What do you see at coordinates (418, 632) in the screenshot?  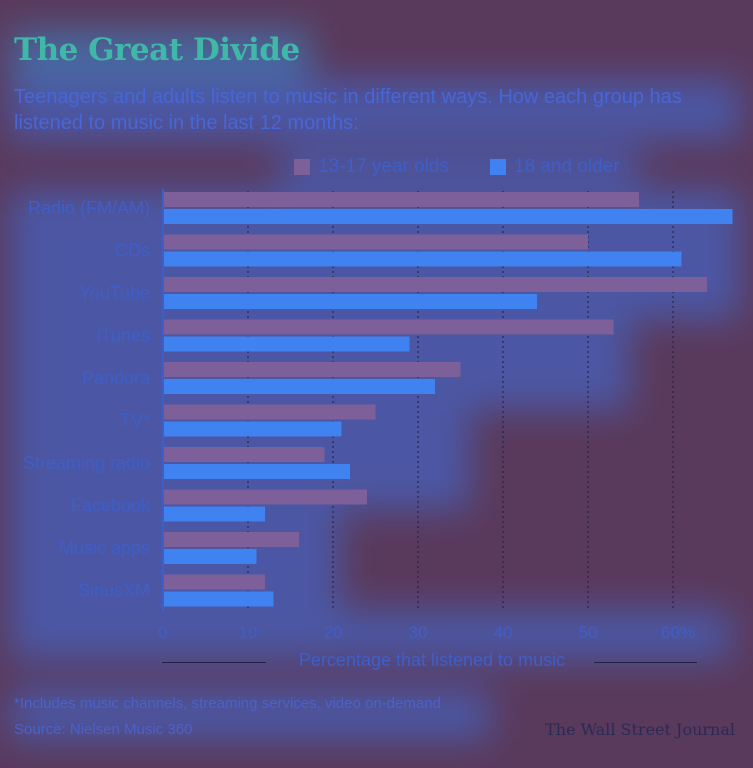 I see `x-tick-label-3: 30` at bounding box center [418, 632].